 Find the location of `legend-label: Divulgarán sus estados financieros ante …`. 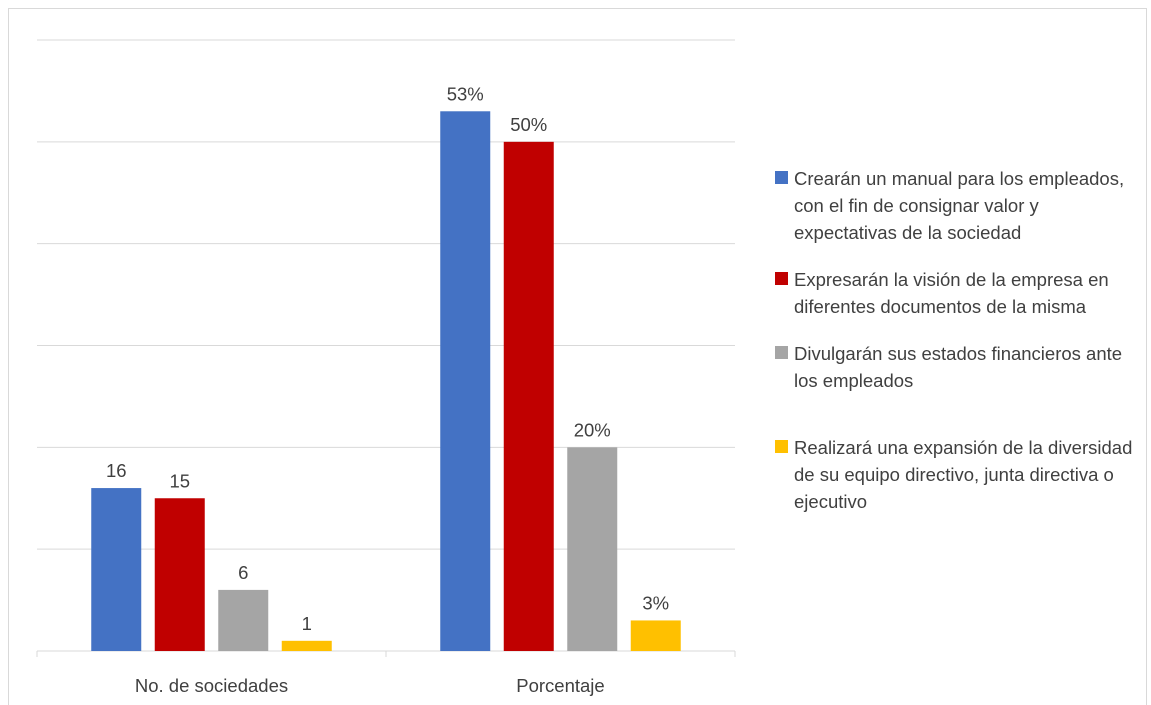

legend-label: Divulgarán sus estados financieros ante … is located at coordinates (958, 367).